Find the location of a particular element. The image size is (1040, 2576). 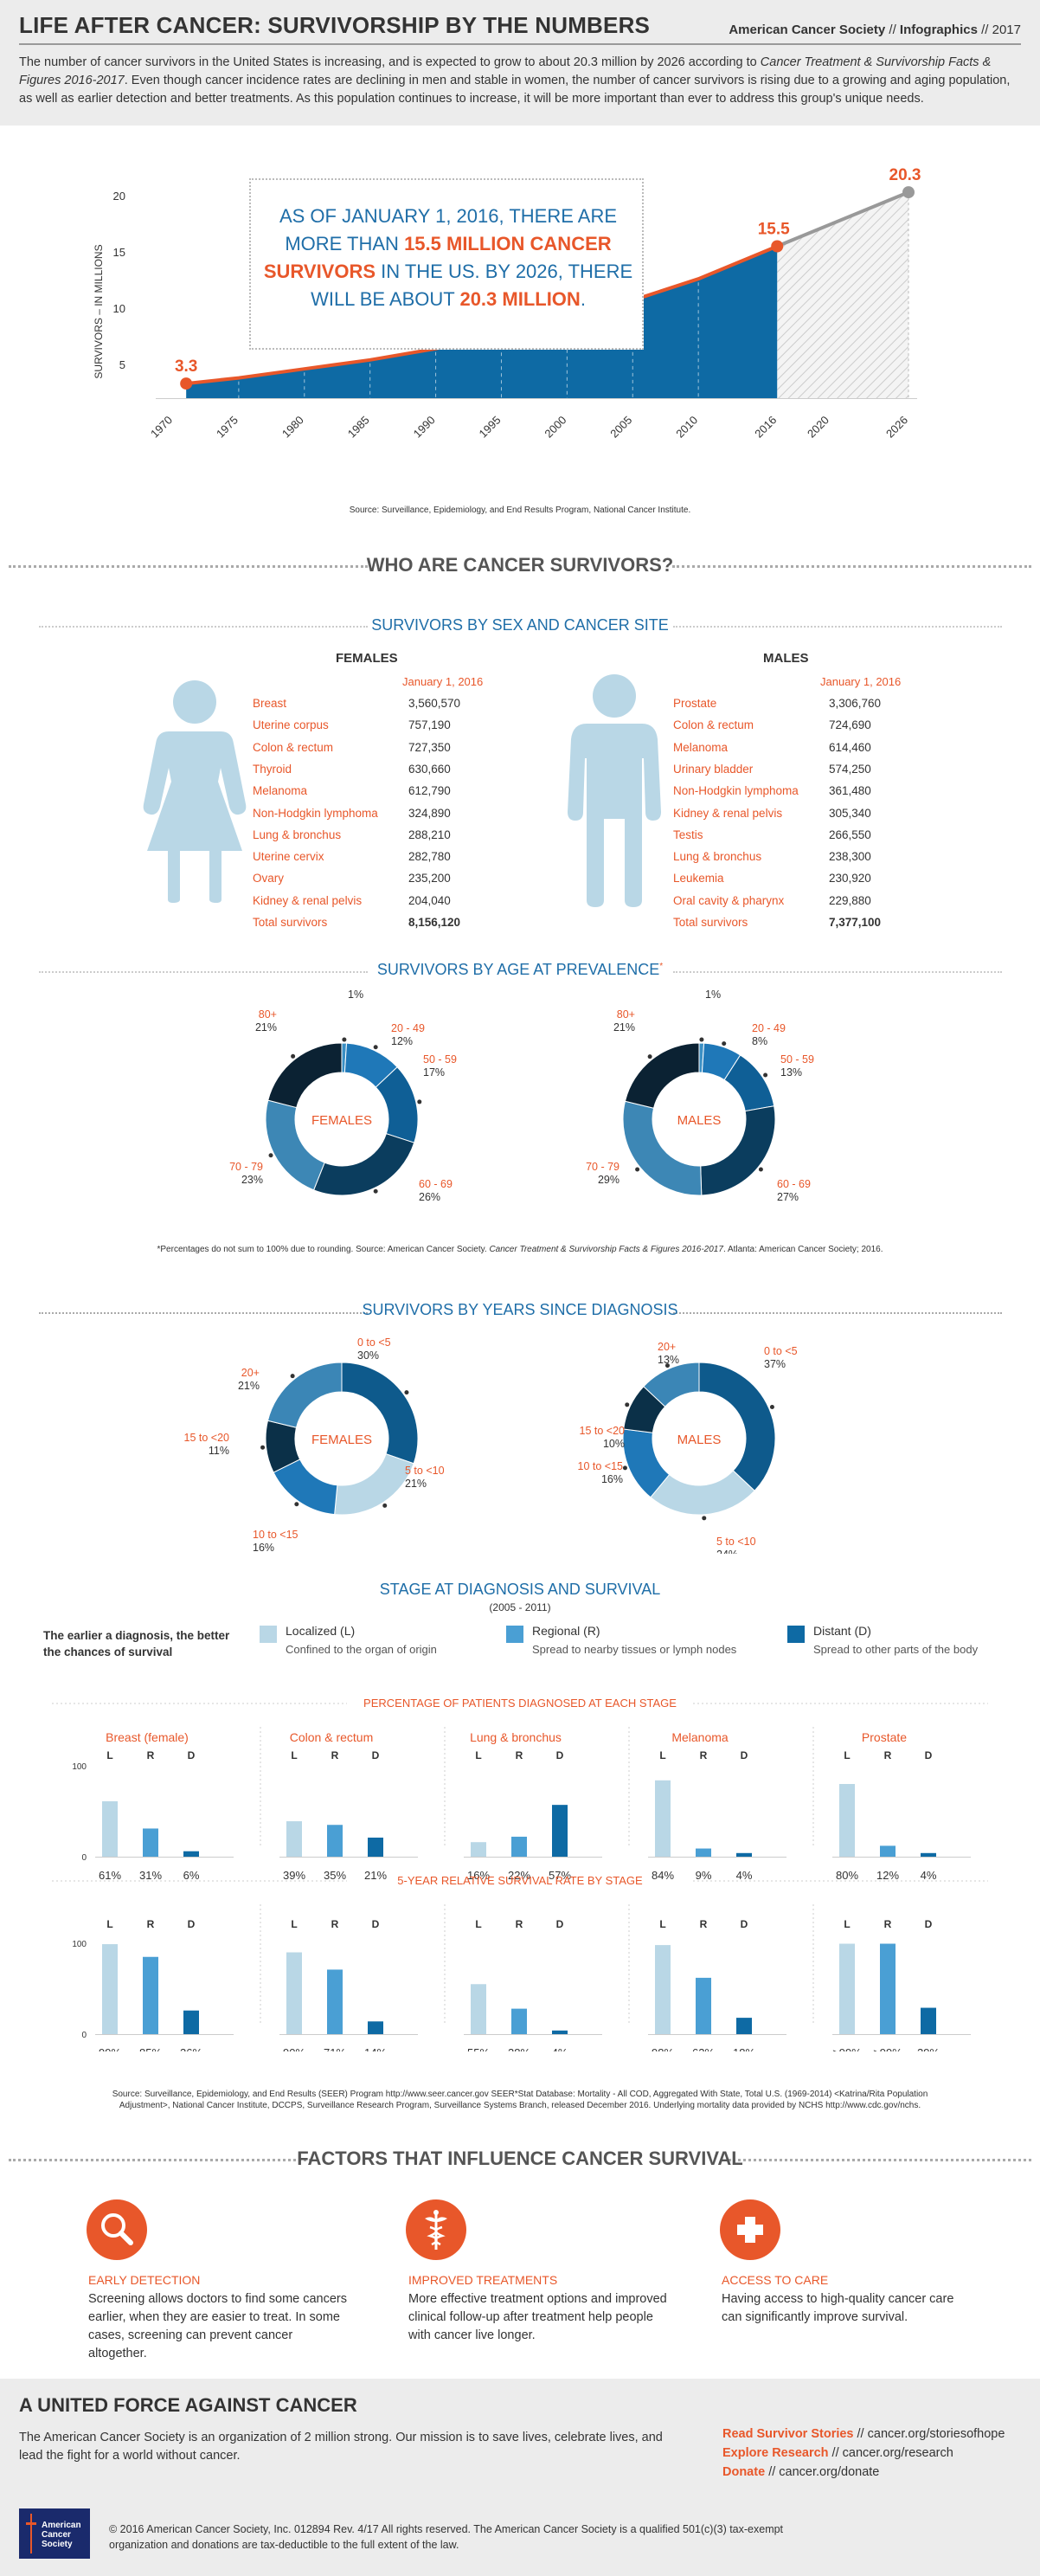

slice-value: 11% is located at coordinates (219, 1451).